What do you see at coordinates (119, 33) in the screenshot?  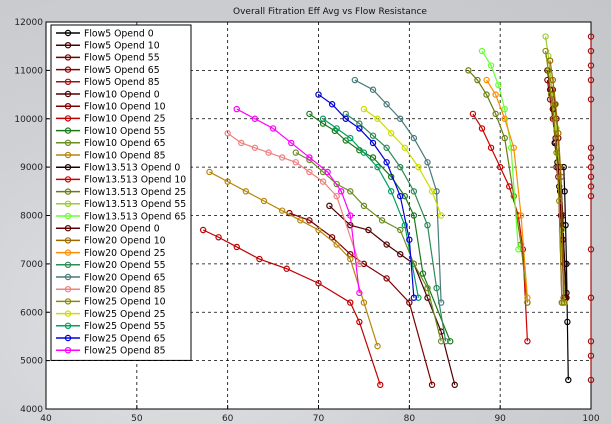 I see `legend-label: Flow5 Opend 0` at bounding box center [119, 33].